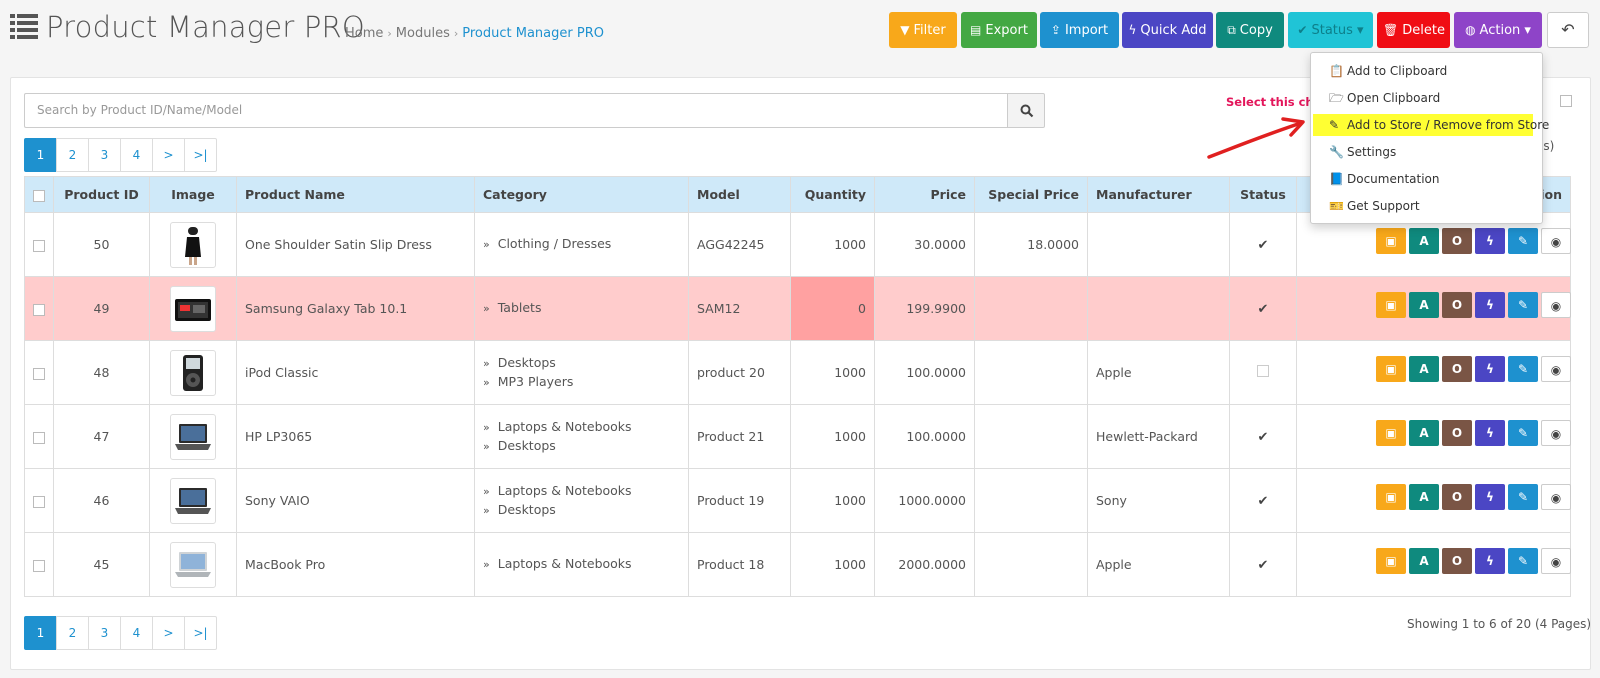 The height and width of the screenshot is (678, 1600). Describe the element at coordinates (581, 194) in the screenshot. I see `column-category: Category` at that location.